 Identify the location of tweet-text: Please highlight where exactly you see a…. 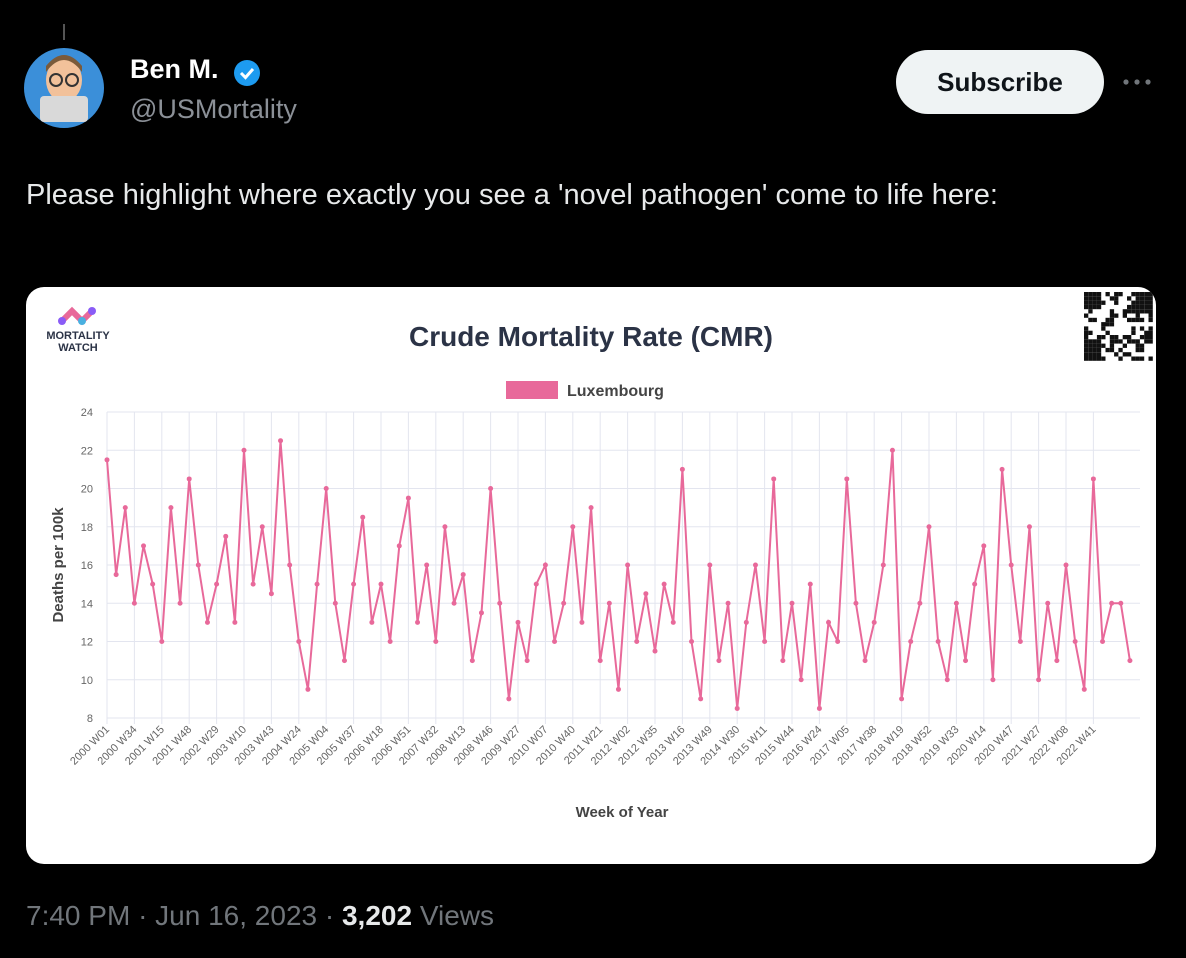
(512, 195).